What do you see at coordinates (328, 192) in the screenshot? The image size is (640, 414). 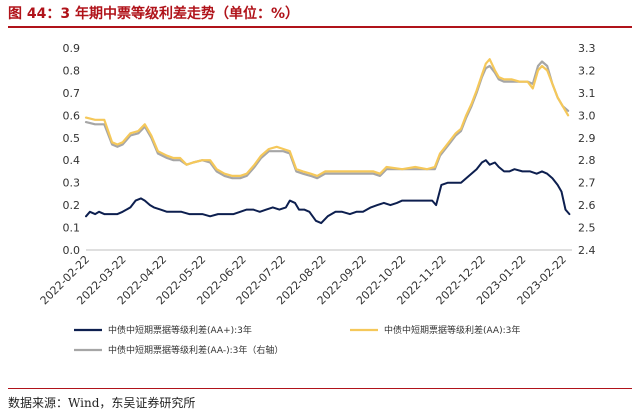 I see `series-line-aa-plus` at bounding box center [328, 192].